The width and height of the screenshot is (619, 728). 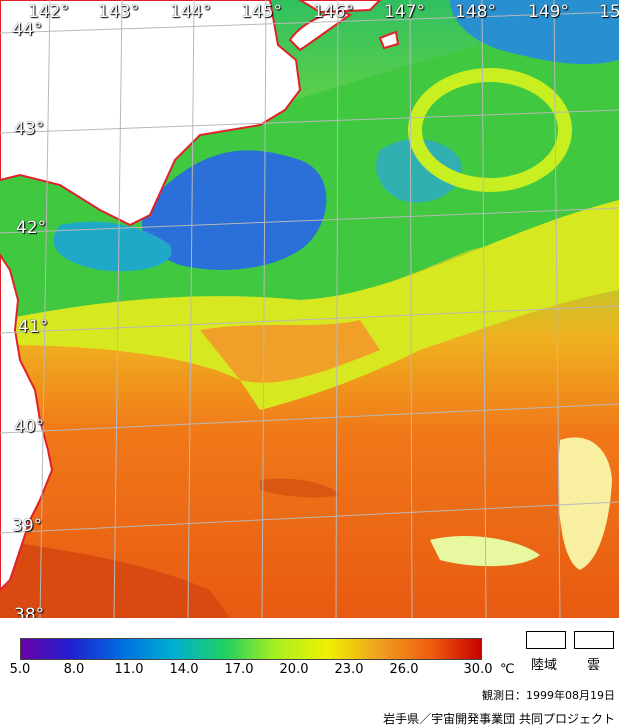 I want to click on lat-label-40: 40°, so click(x=29, y=427).